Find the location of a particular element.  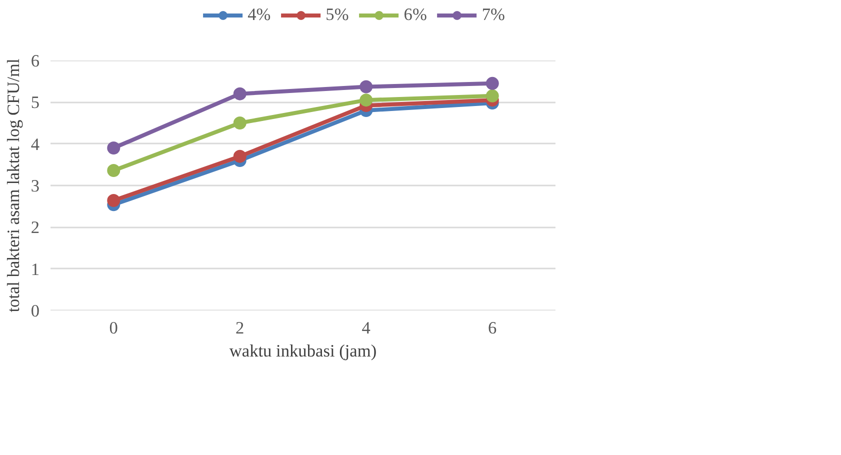

x-tick-label: 2 is located at coordinates (240, 328).